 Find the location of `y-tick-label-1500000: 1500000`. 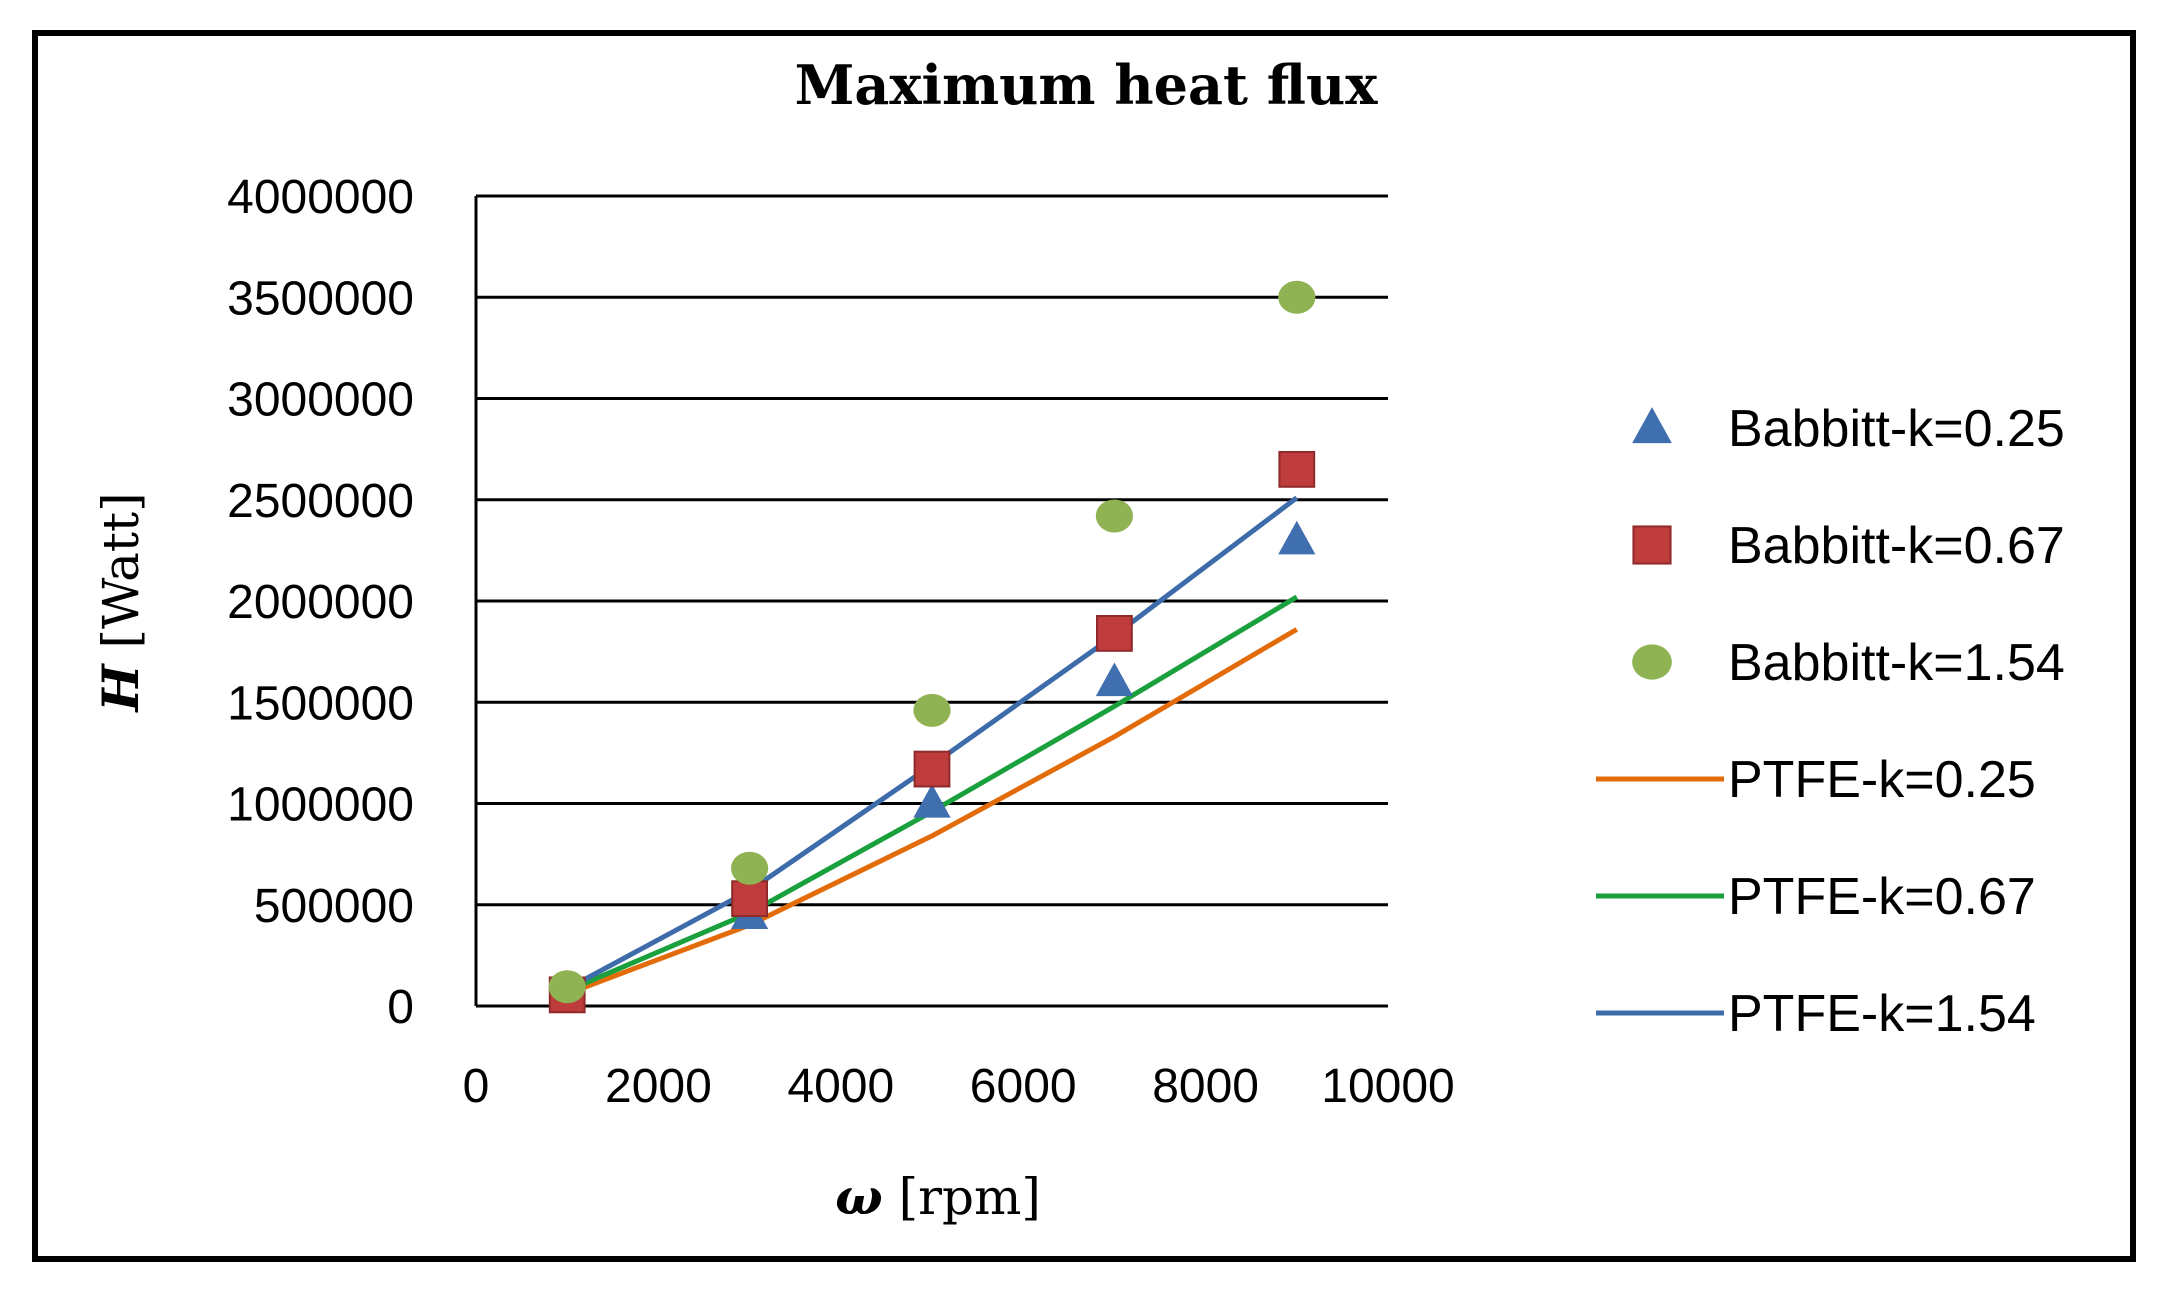

y-tick-label-1500000: 1500000 is located at coordinates (320, 703).